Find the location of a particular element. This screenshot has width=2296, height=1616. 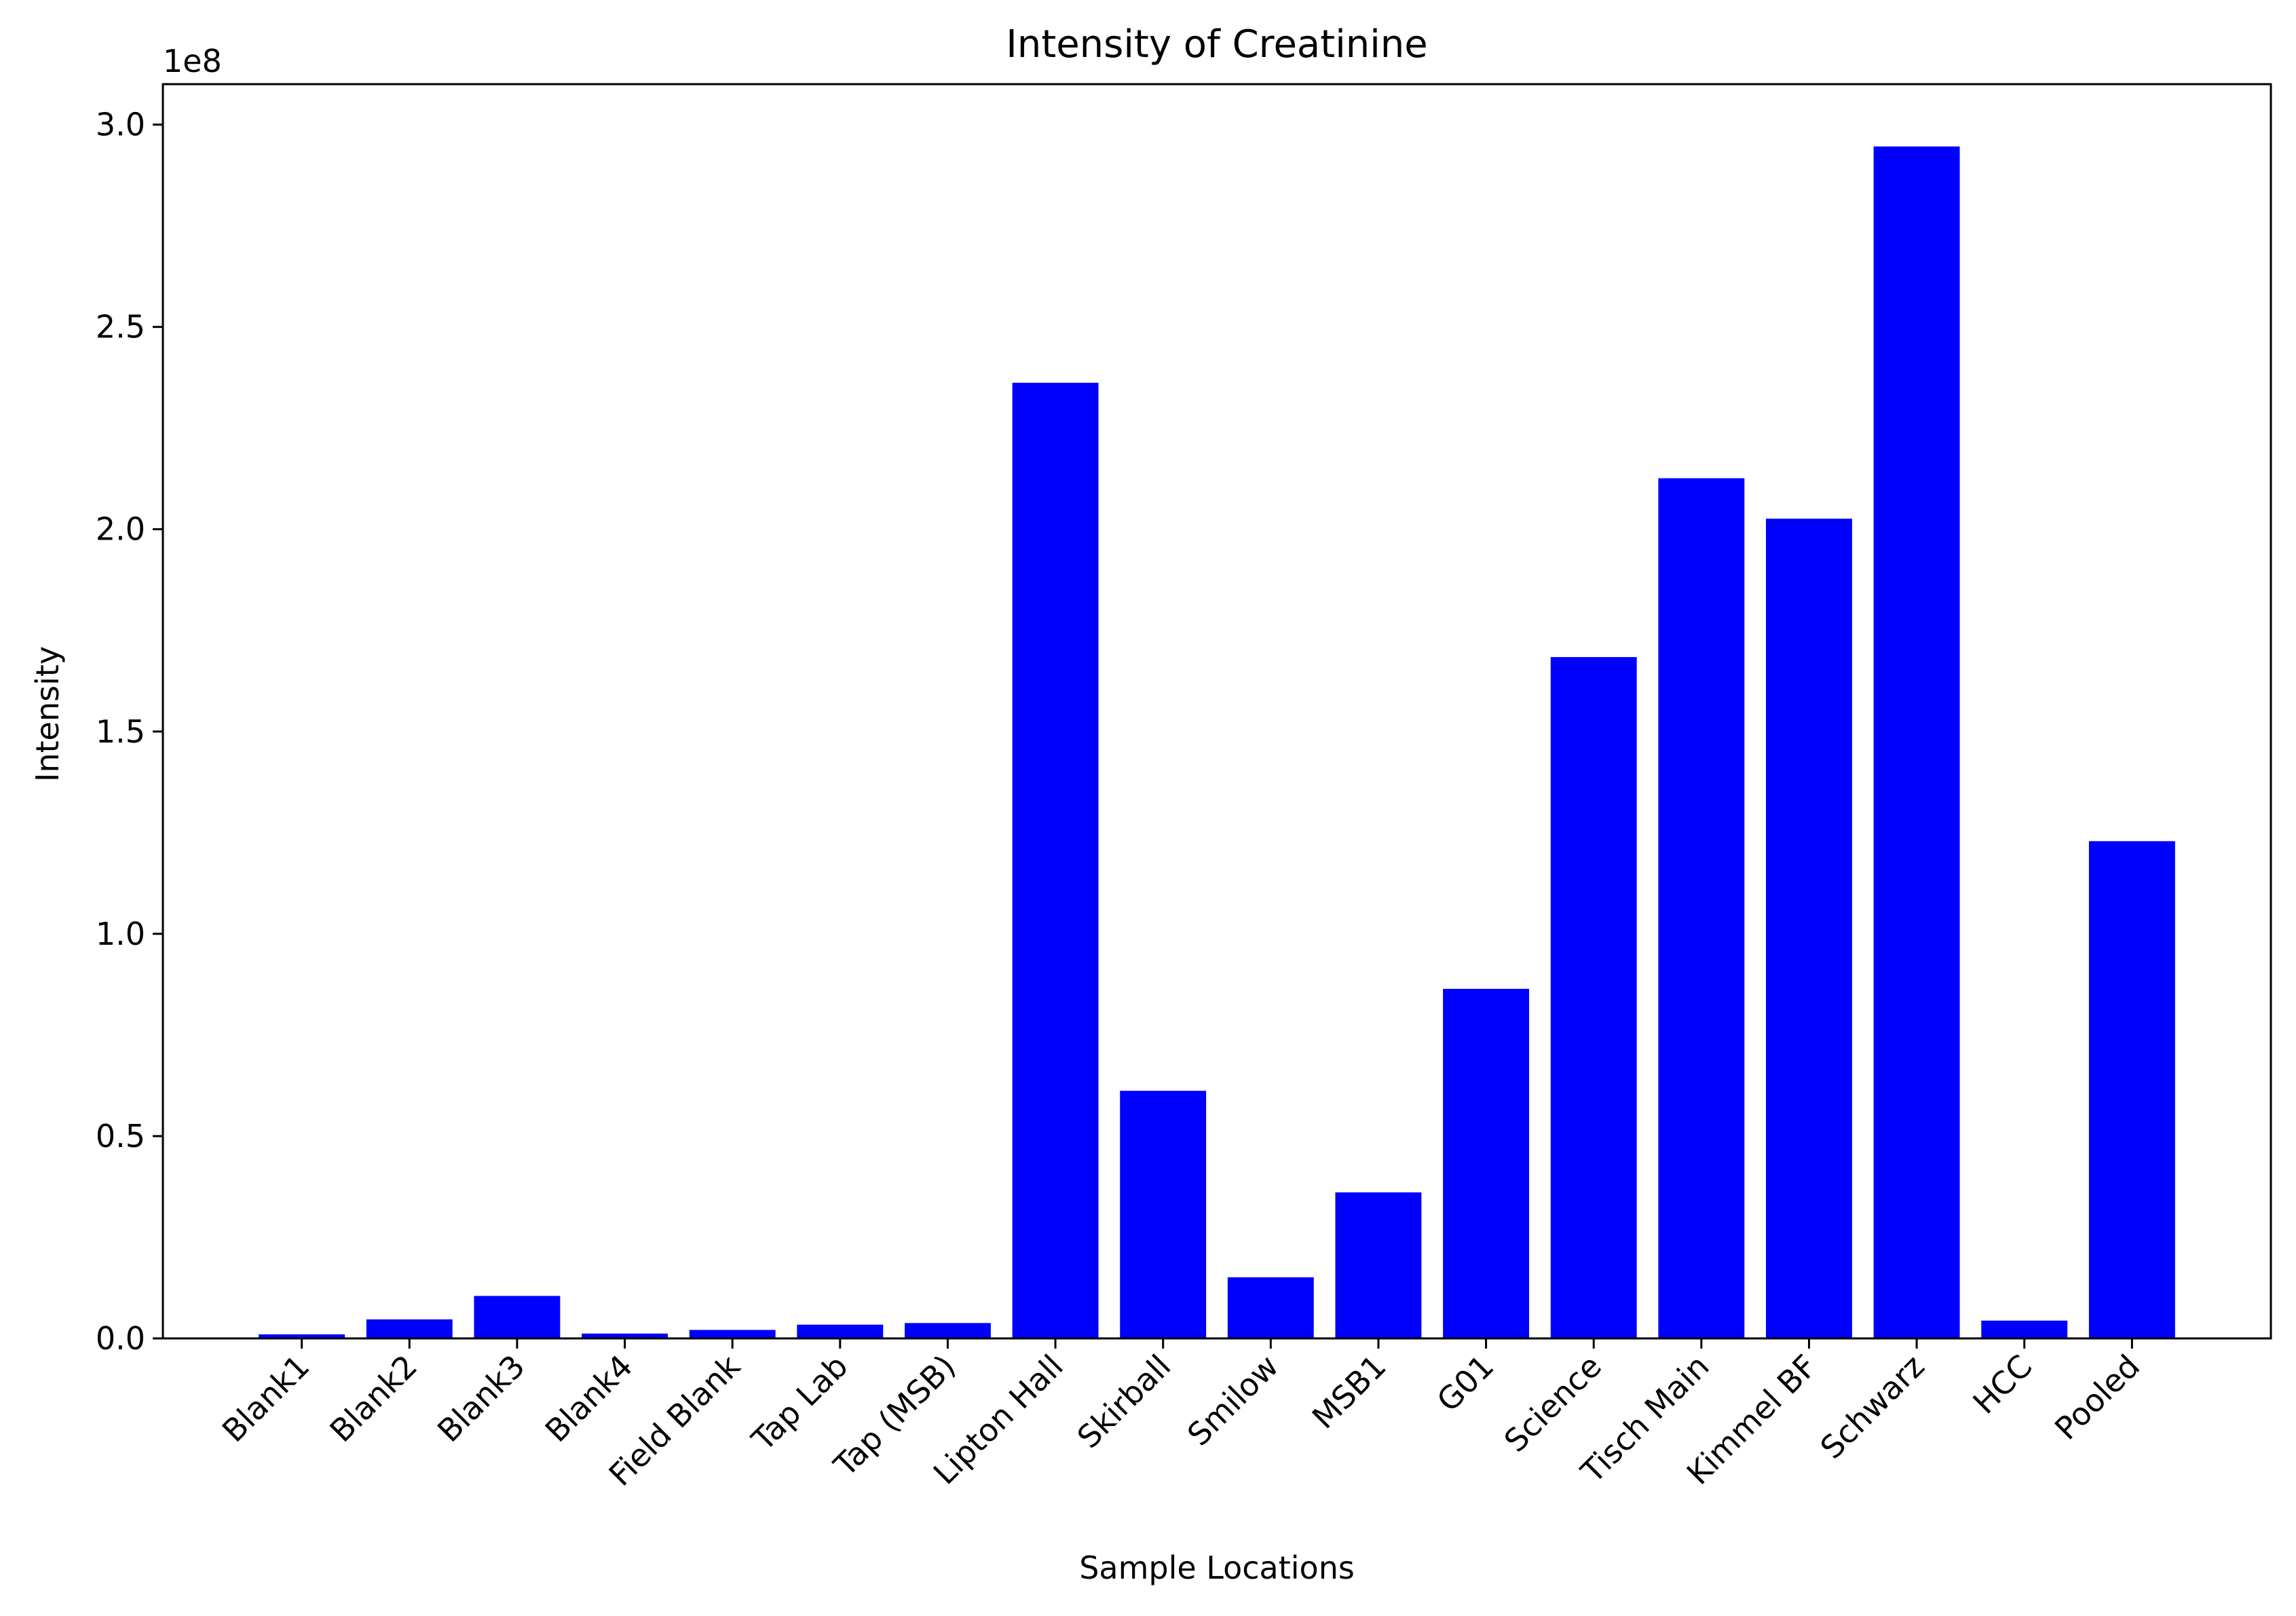

y-tick-label: 1.0 is located at coordinates (120, 934).